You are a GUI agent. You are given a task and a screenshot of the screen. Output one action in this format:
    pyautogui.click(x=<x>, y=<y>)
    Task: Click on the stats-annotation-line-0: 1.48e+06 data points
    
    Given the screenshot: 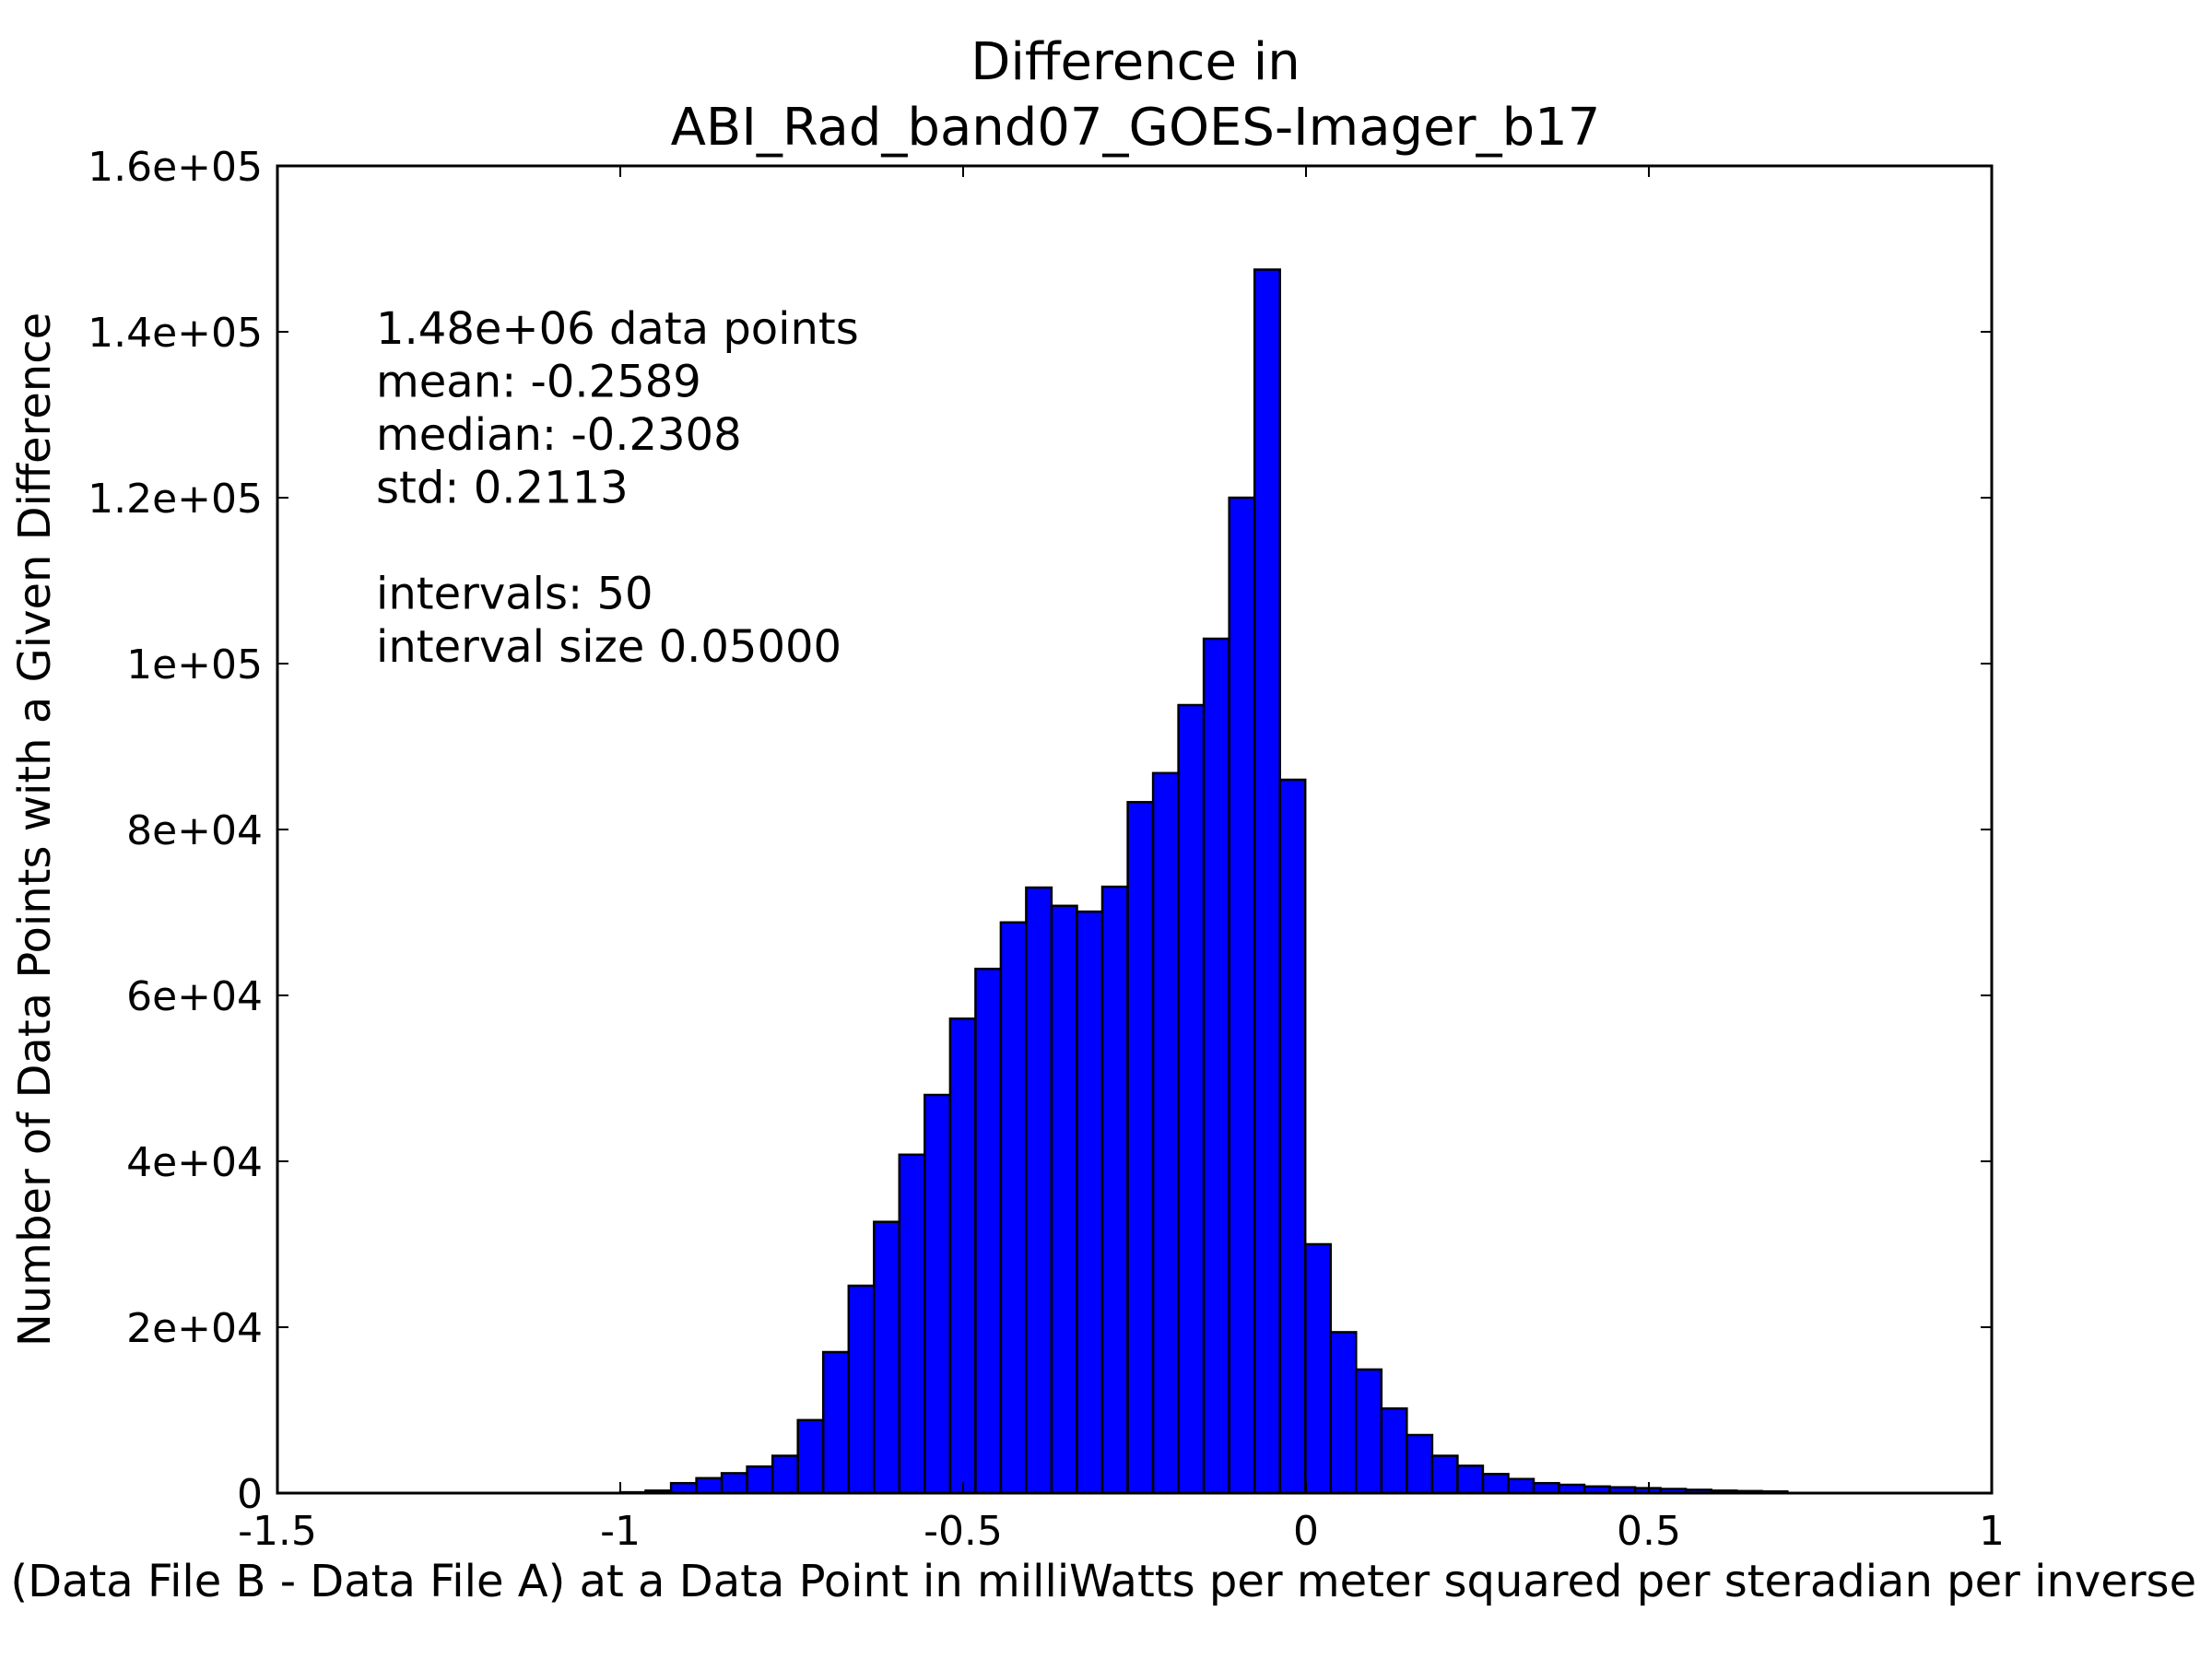 What is the action you would take?
    pyautogui.click(x=617, y=329)
    